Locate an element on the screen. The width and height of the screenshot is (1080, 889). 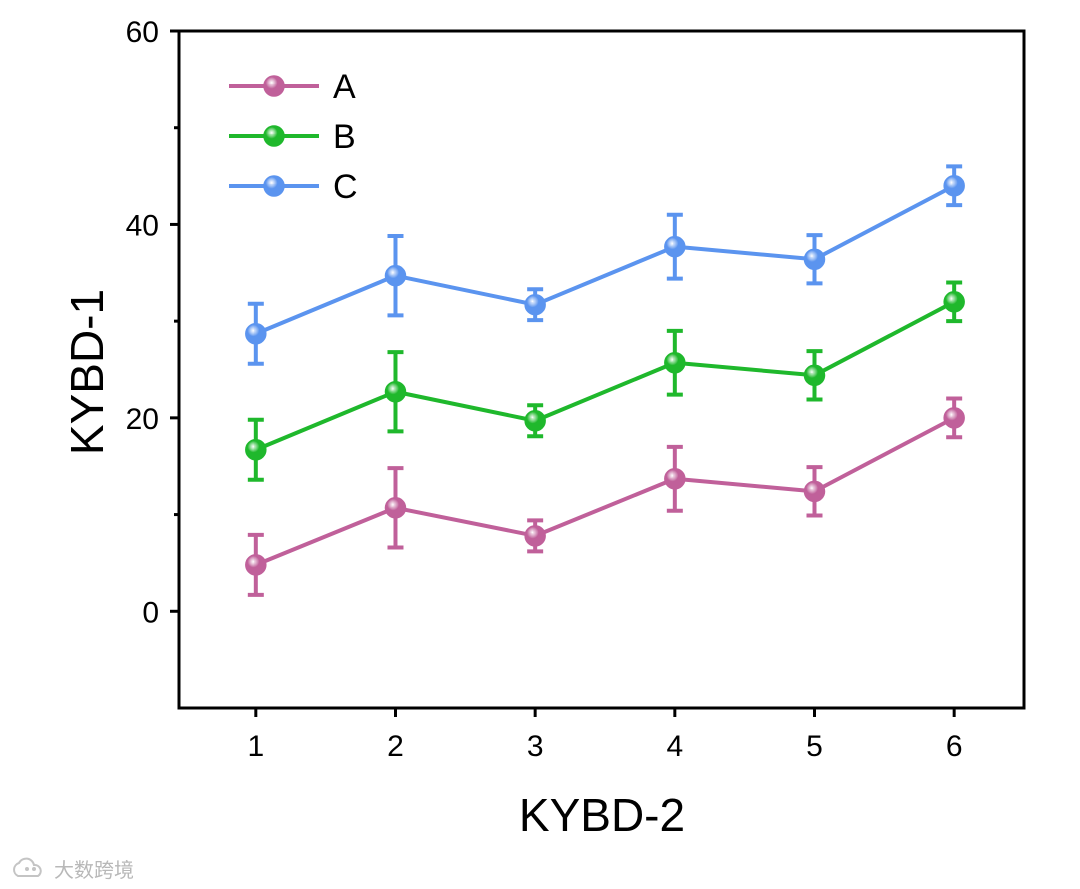
legend: ABC is located at coordinates (293, 137).